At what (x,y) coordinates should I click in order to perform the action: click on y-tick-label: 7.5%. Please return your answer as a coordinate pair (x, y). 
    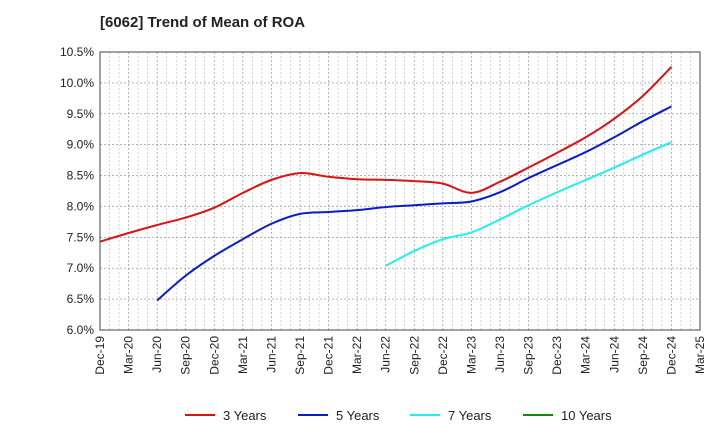
    Looking at the image, I should click on (81, 237).